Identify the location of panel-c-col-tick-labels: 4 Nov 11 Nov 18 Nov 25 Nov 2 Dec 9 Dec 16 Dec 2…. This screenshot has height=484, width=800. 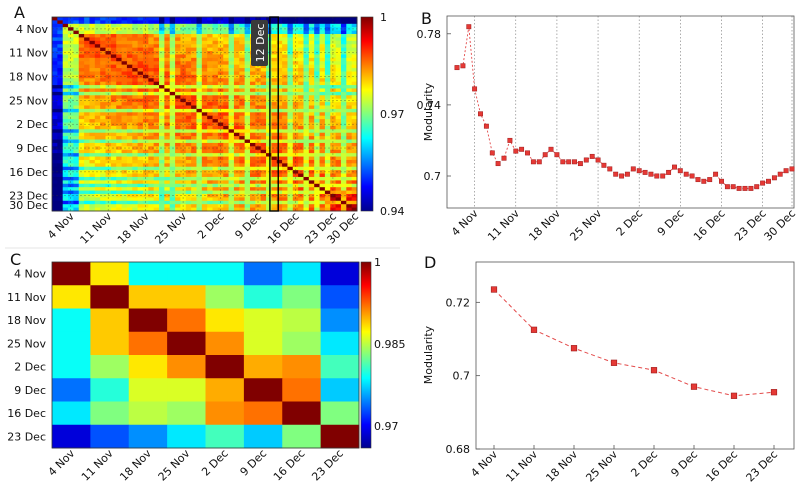
(196, 465).